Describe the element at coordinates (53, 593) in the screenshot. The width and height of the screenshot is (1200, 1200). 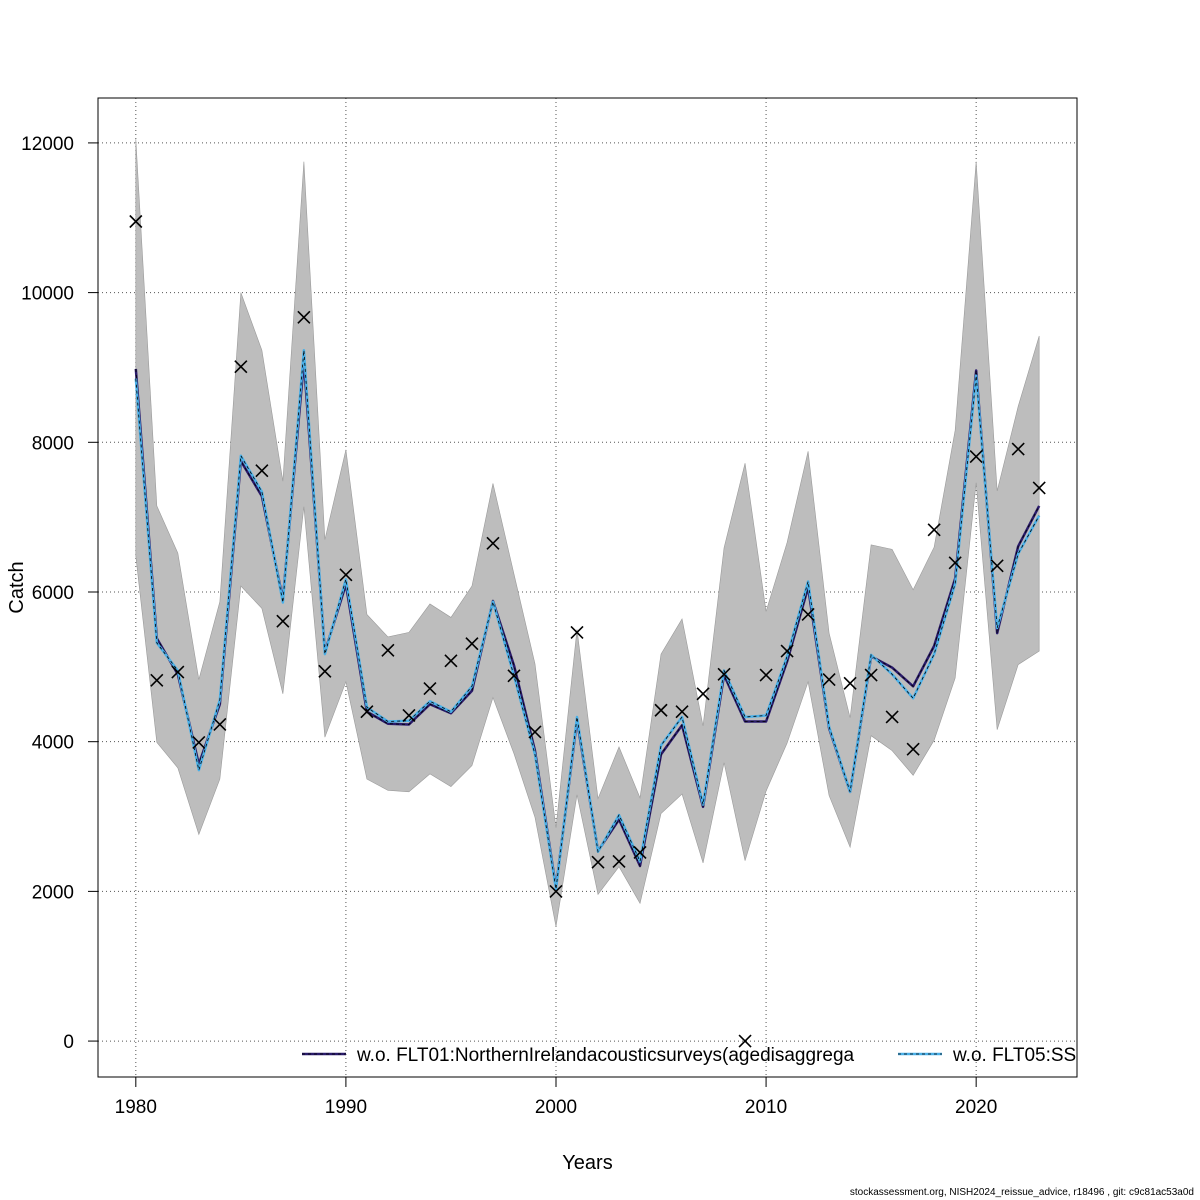
I see `y-tick-label: 6000` at that location.